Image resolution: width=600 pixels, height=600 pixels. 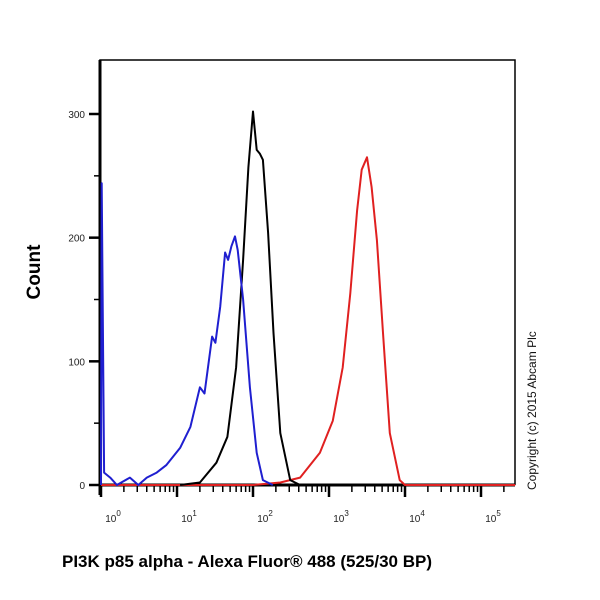 I want to click on y-tick-label: 0, so click(x=82, y=486).